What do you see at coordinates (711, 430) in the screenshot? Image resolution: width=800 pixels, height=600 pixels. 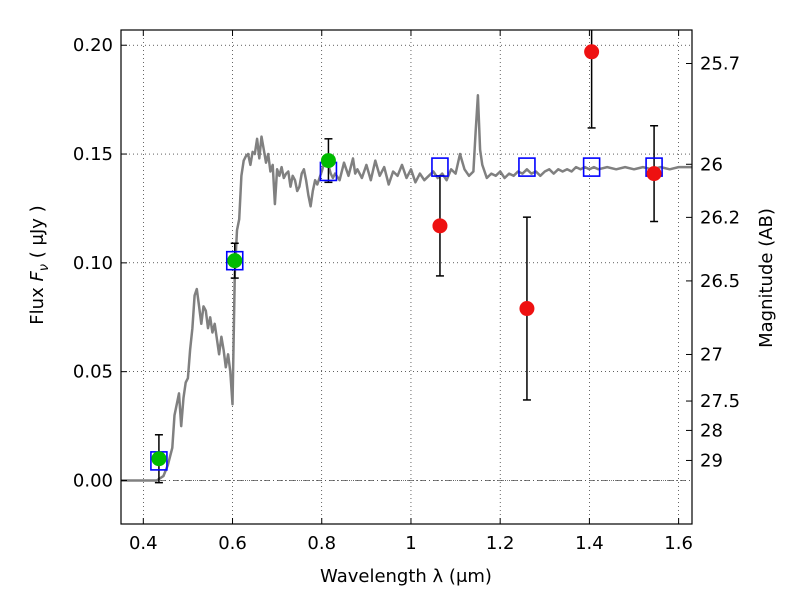 I see `y2-tick-label: 28` at bounding box center [711, 430].